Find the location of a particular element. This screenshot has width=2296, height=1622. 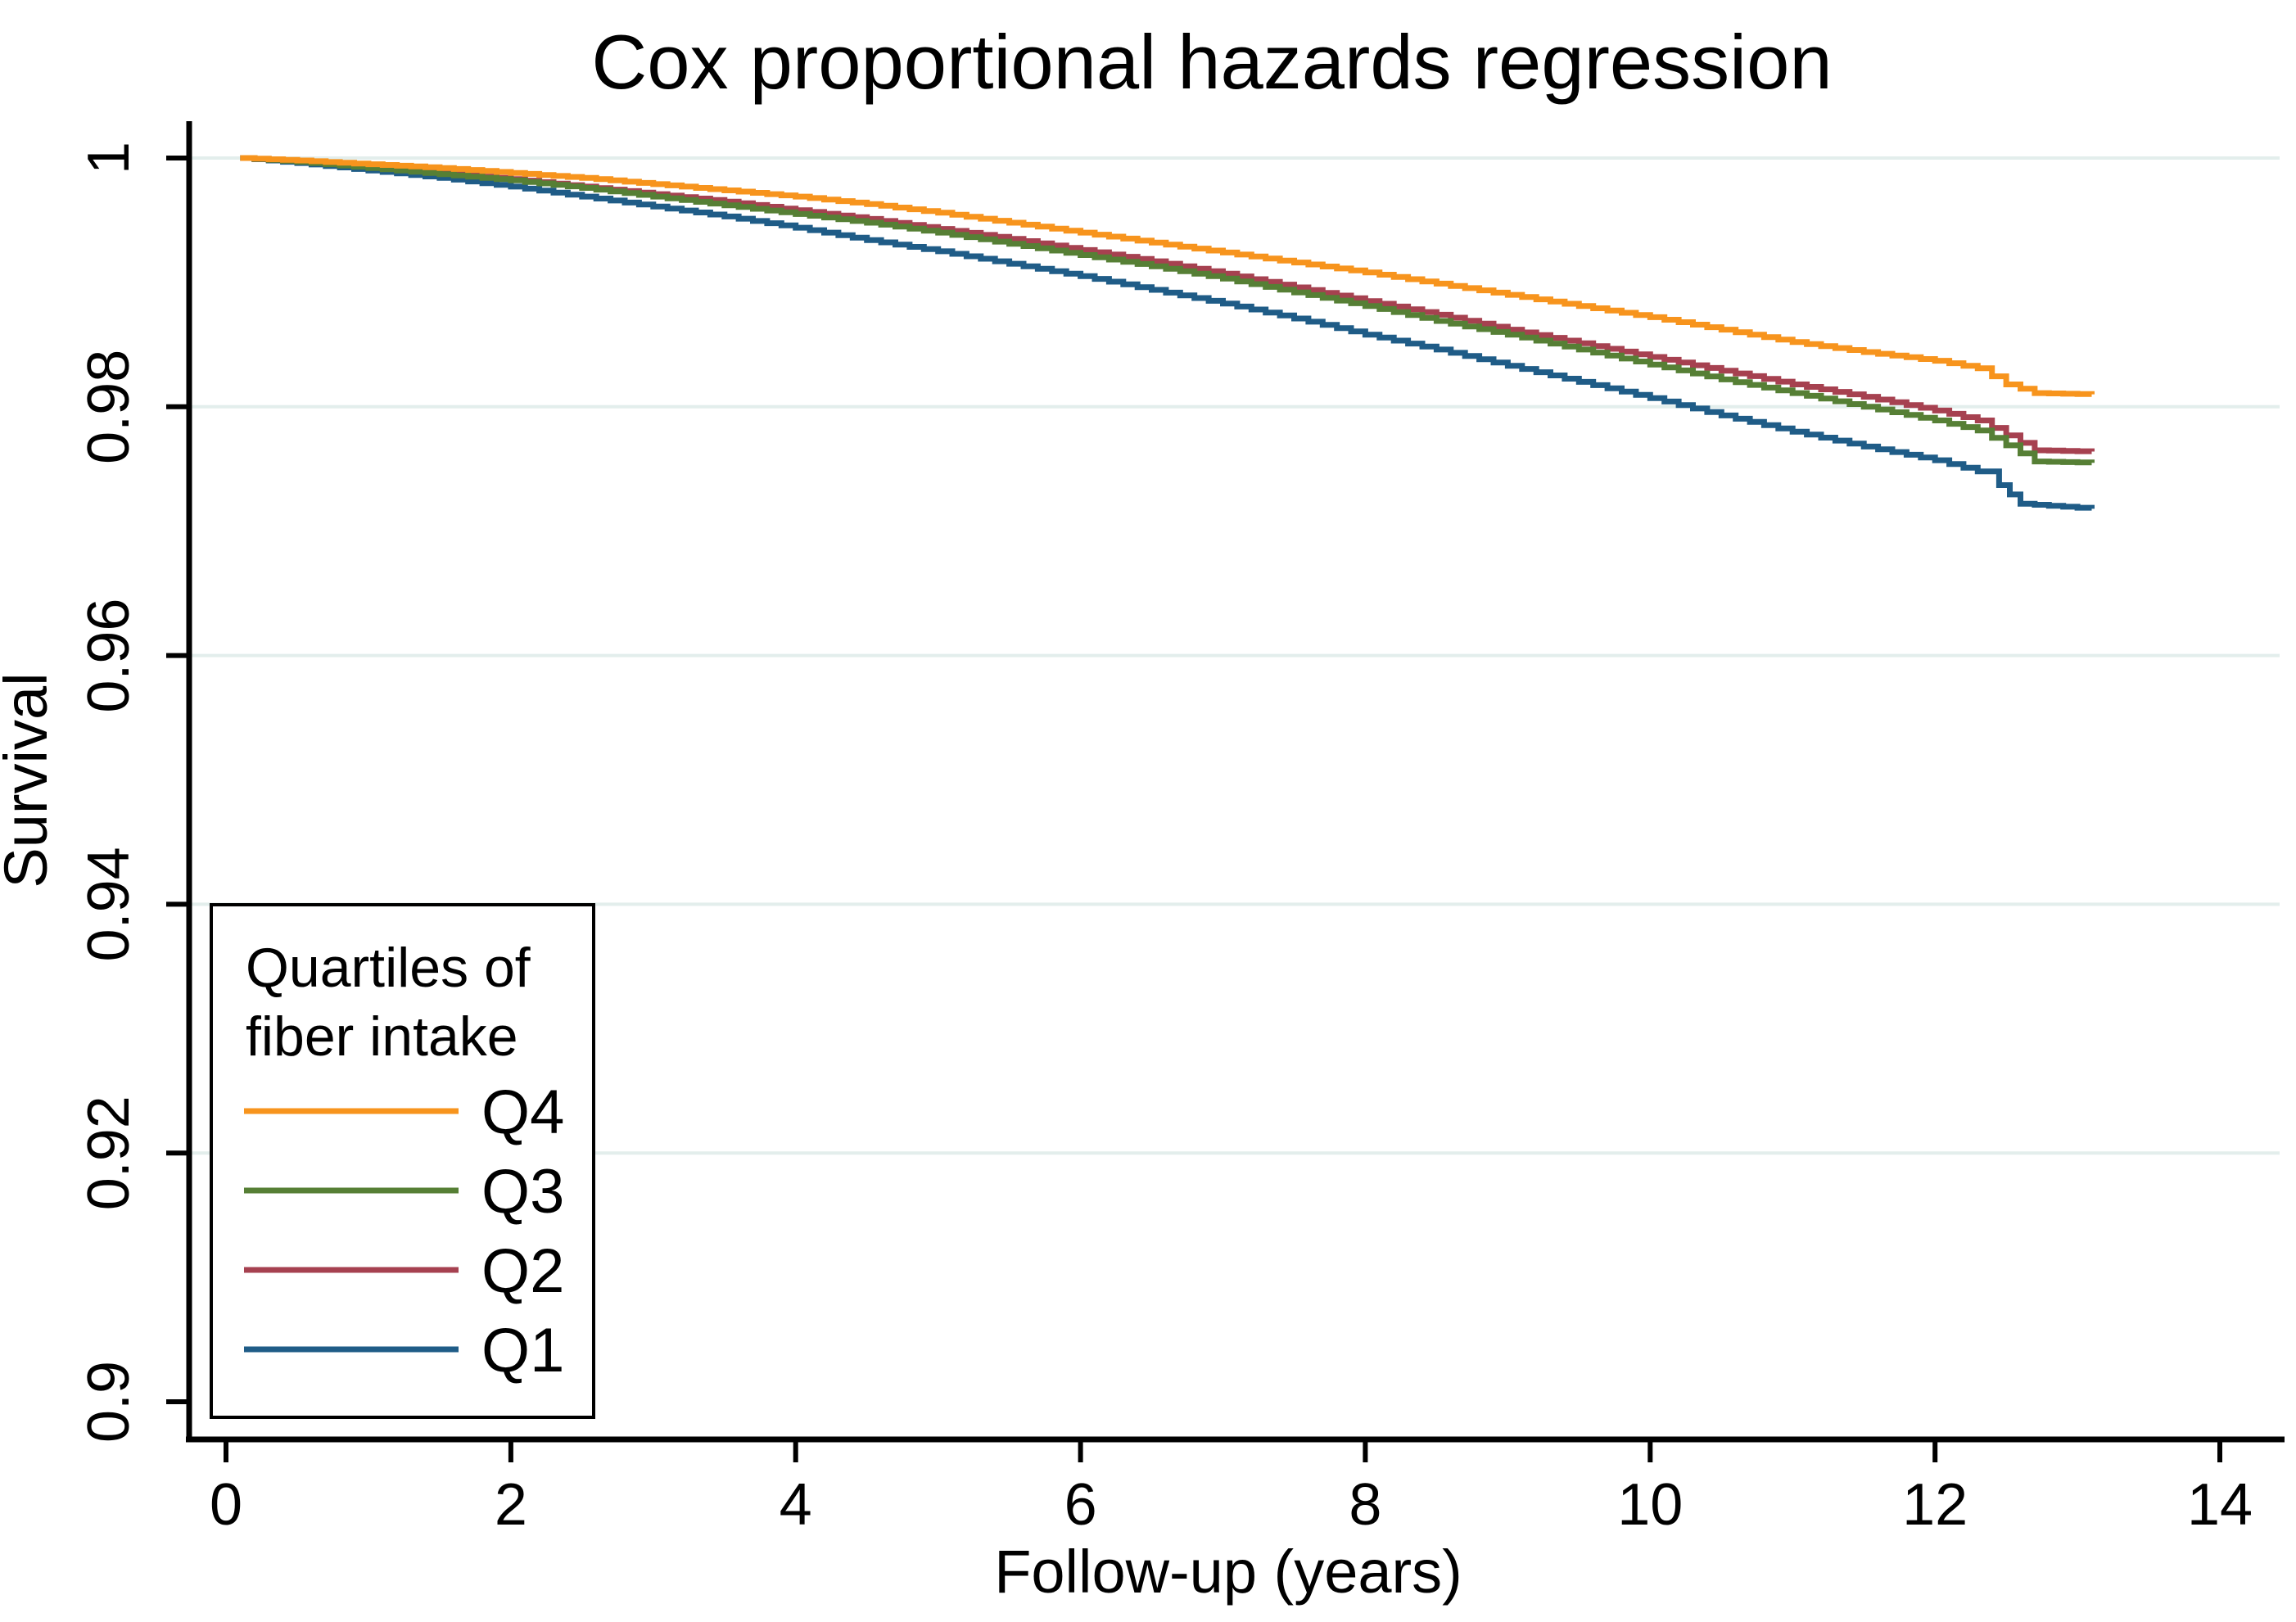

x-tick-label: 14 is located at coordinates (2220, 1505).